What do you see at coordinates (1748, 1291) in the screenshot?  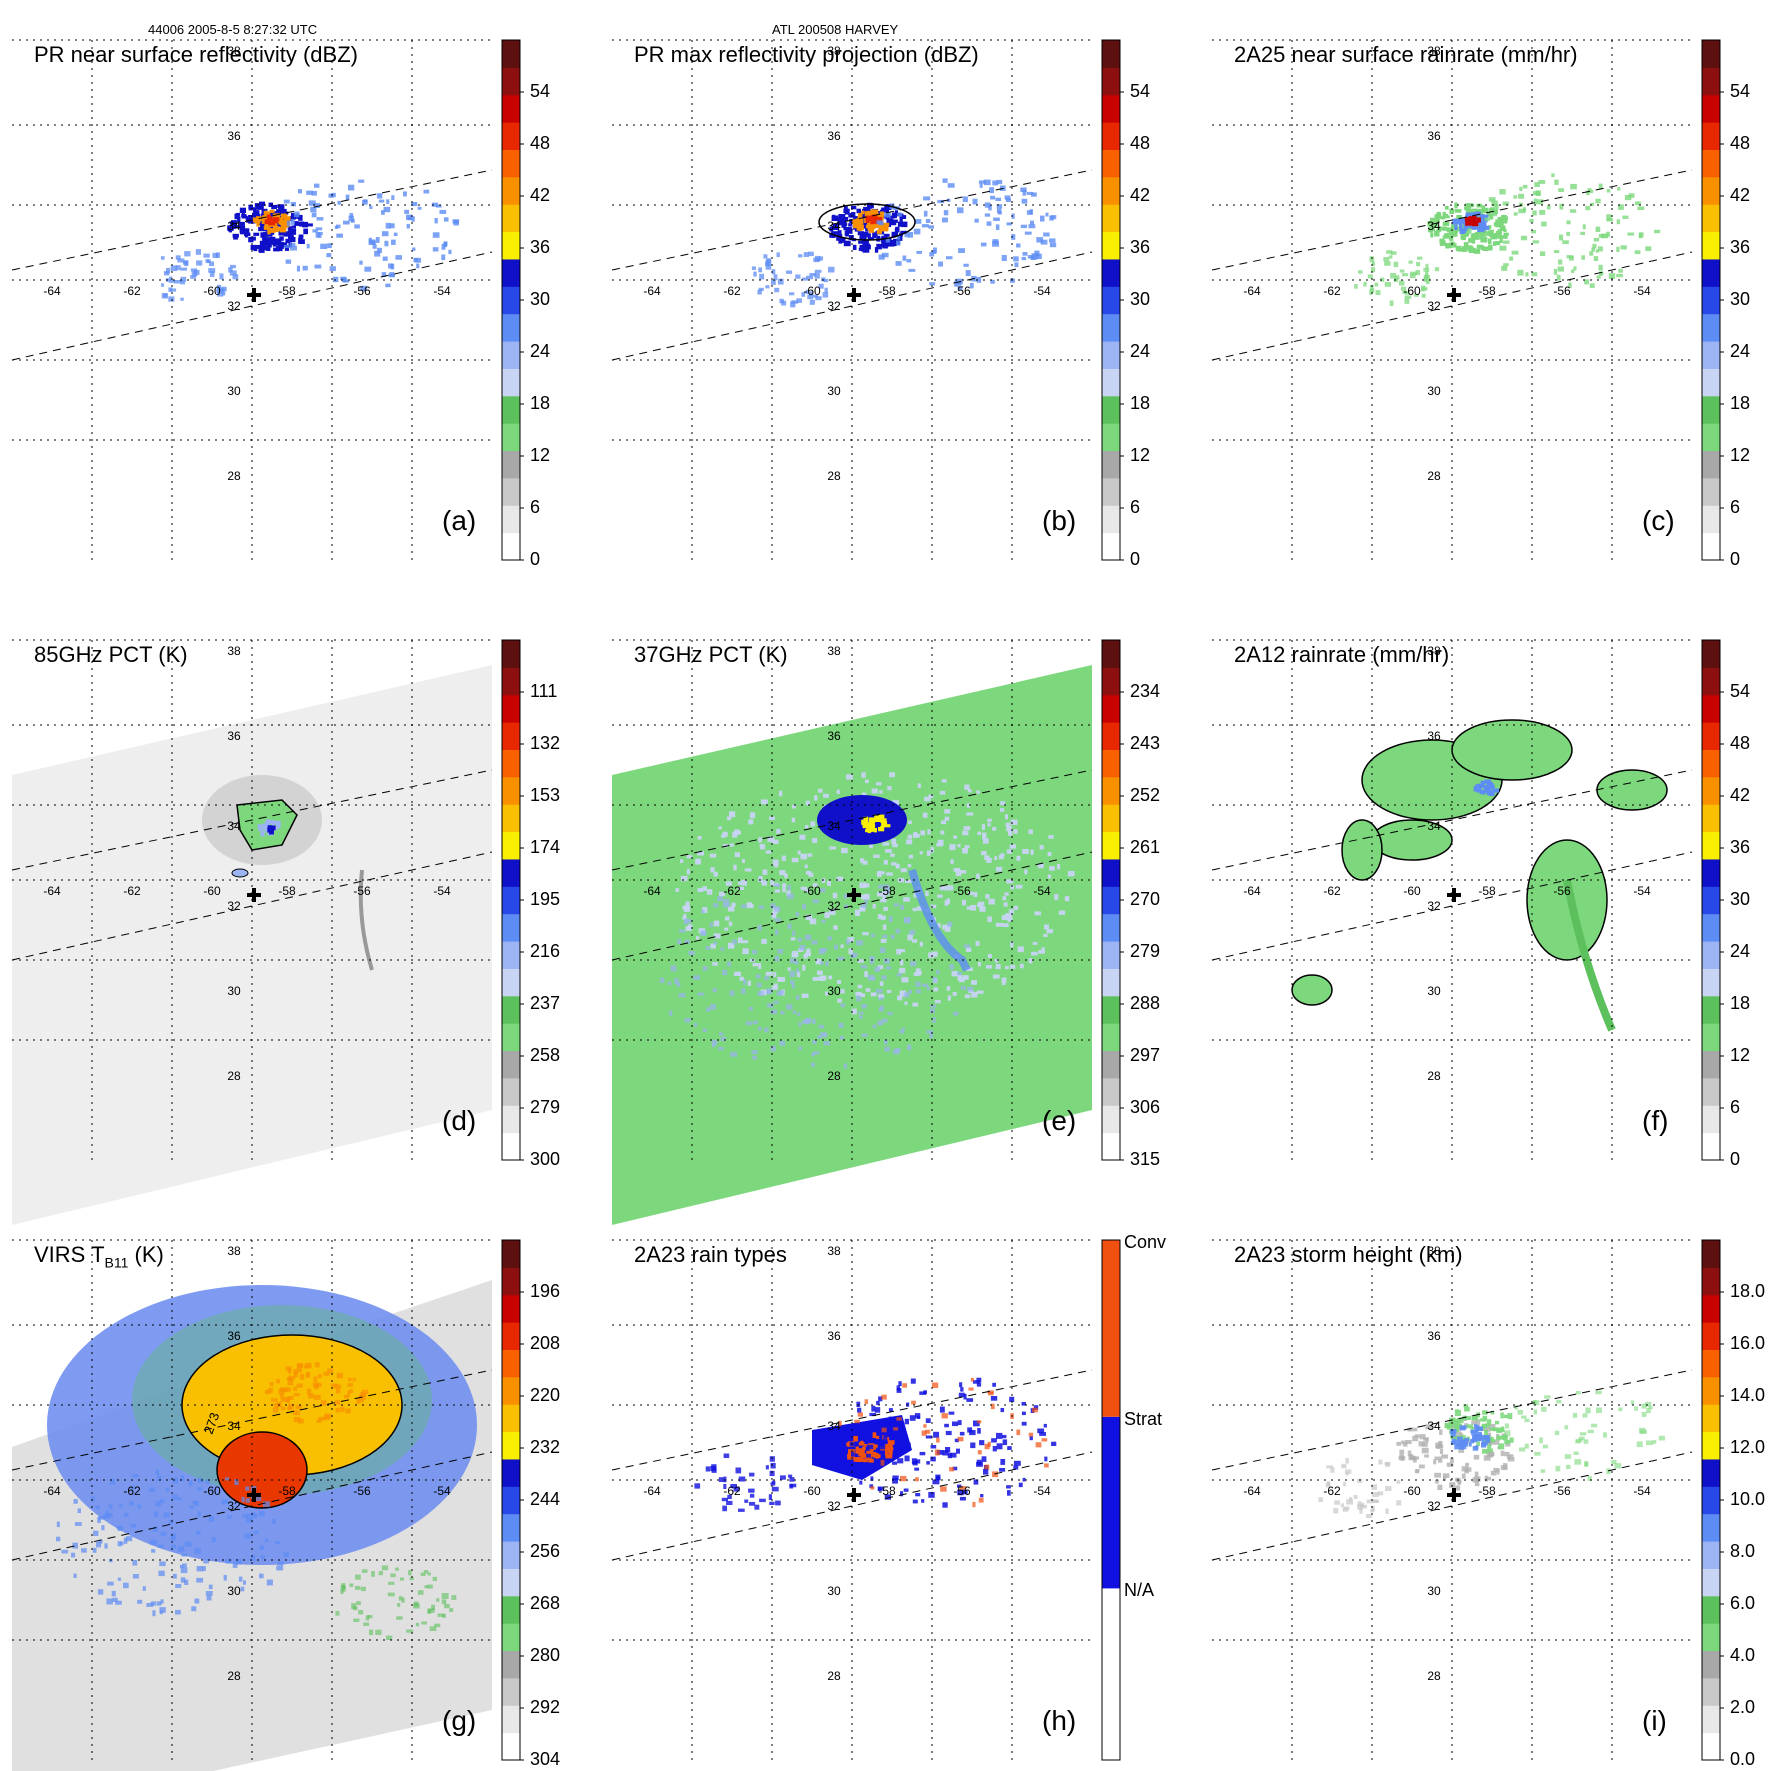 I see `colorbar-tick-label: 18.0` at bounding box center [1748, 1291].